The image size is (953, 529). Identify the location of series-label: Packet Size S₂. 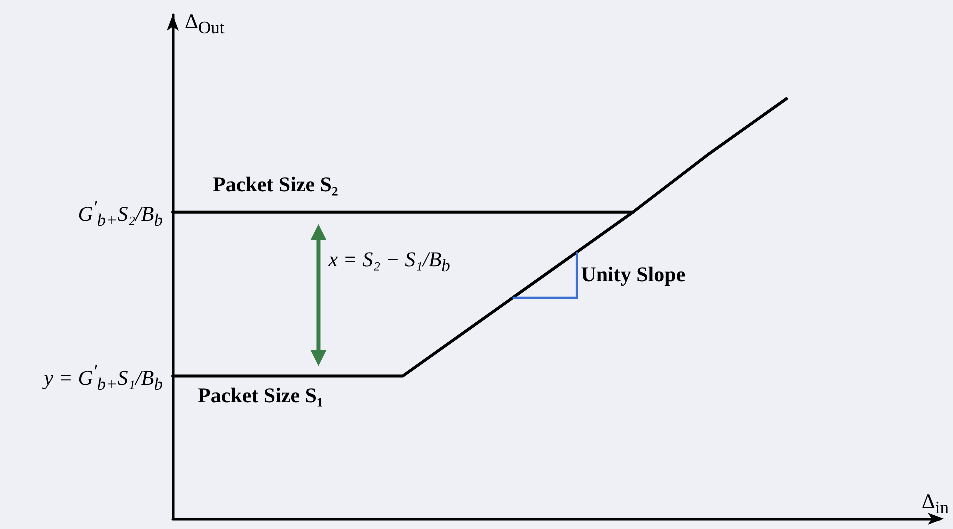
(275, 185).